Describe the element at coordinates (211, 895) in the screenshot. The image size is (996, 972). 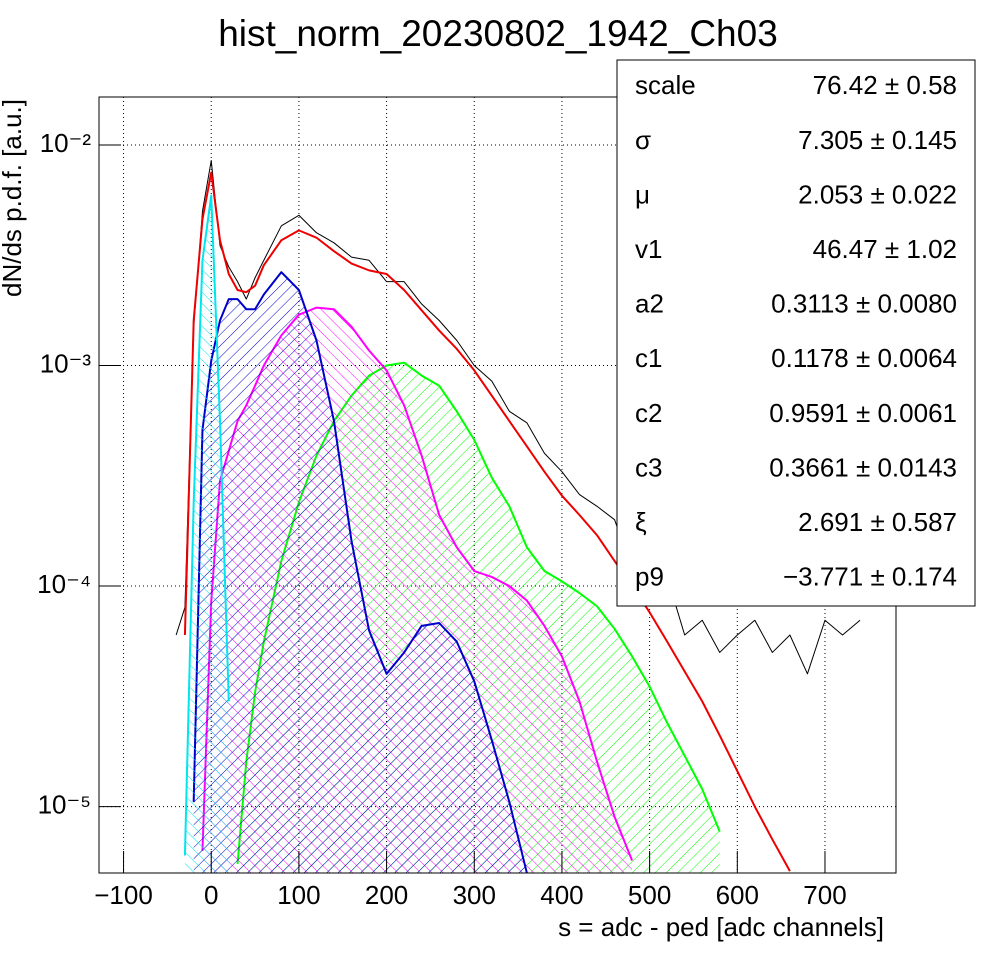
I see `x-tick-label: 0` at that location.